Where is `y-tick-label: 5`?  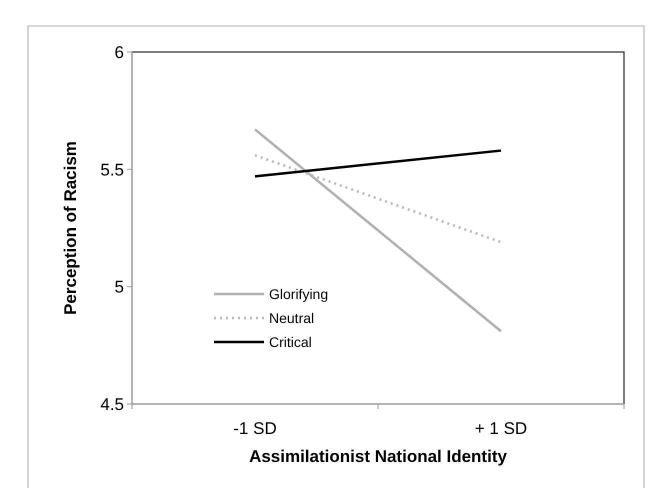
y-tick-label: 5 is located at coordinates (119, 287).